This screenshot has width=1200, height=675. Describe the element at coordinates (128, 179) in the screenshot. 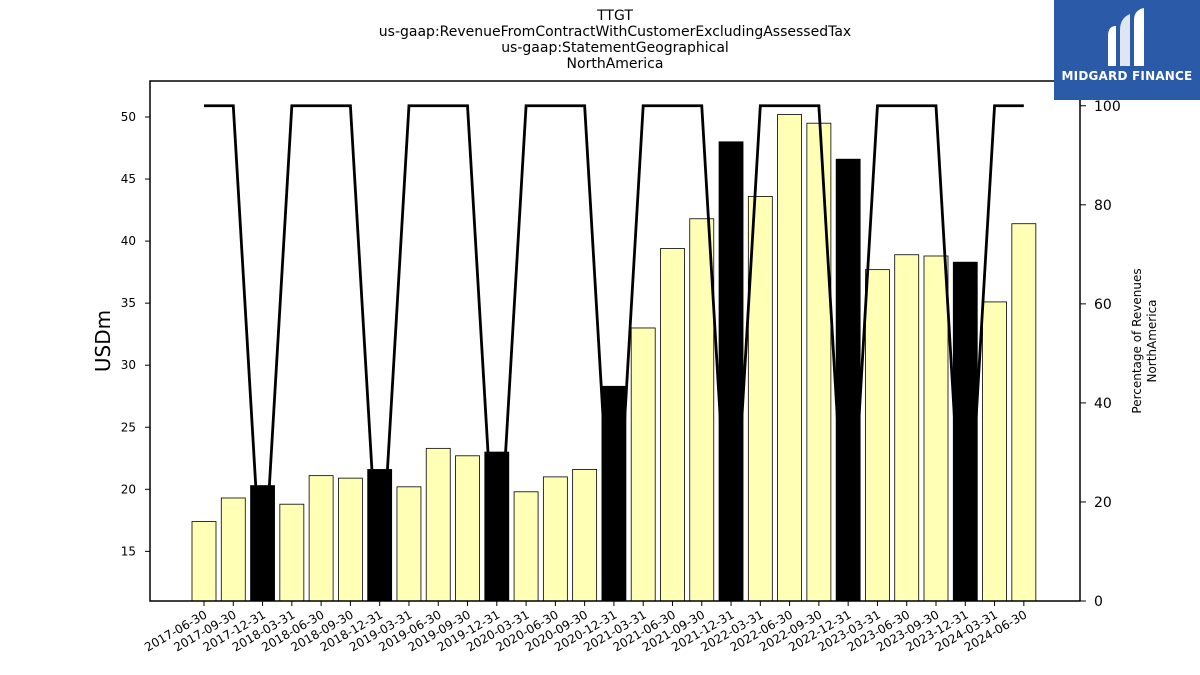

I see `y-tick-label: 45` at that location.